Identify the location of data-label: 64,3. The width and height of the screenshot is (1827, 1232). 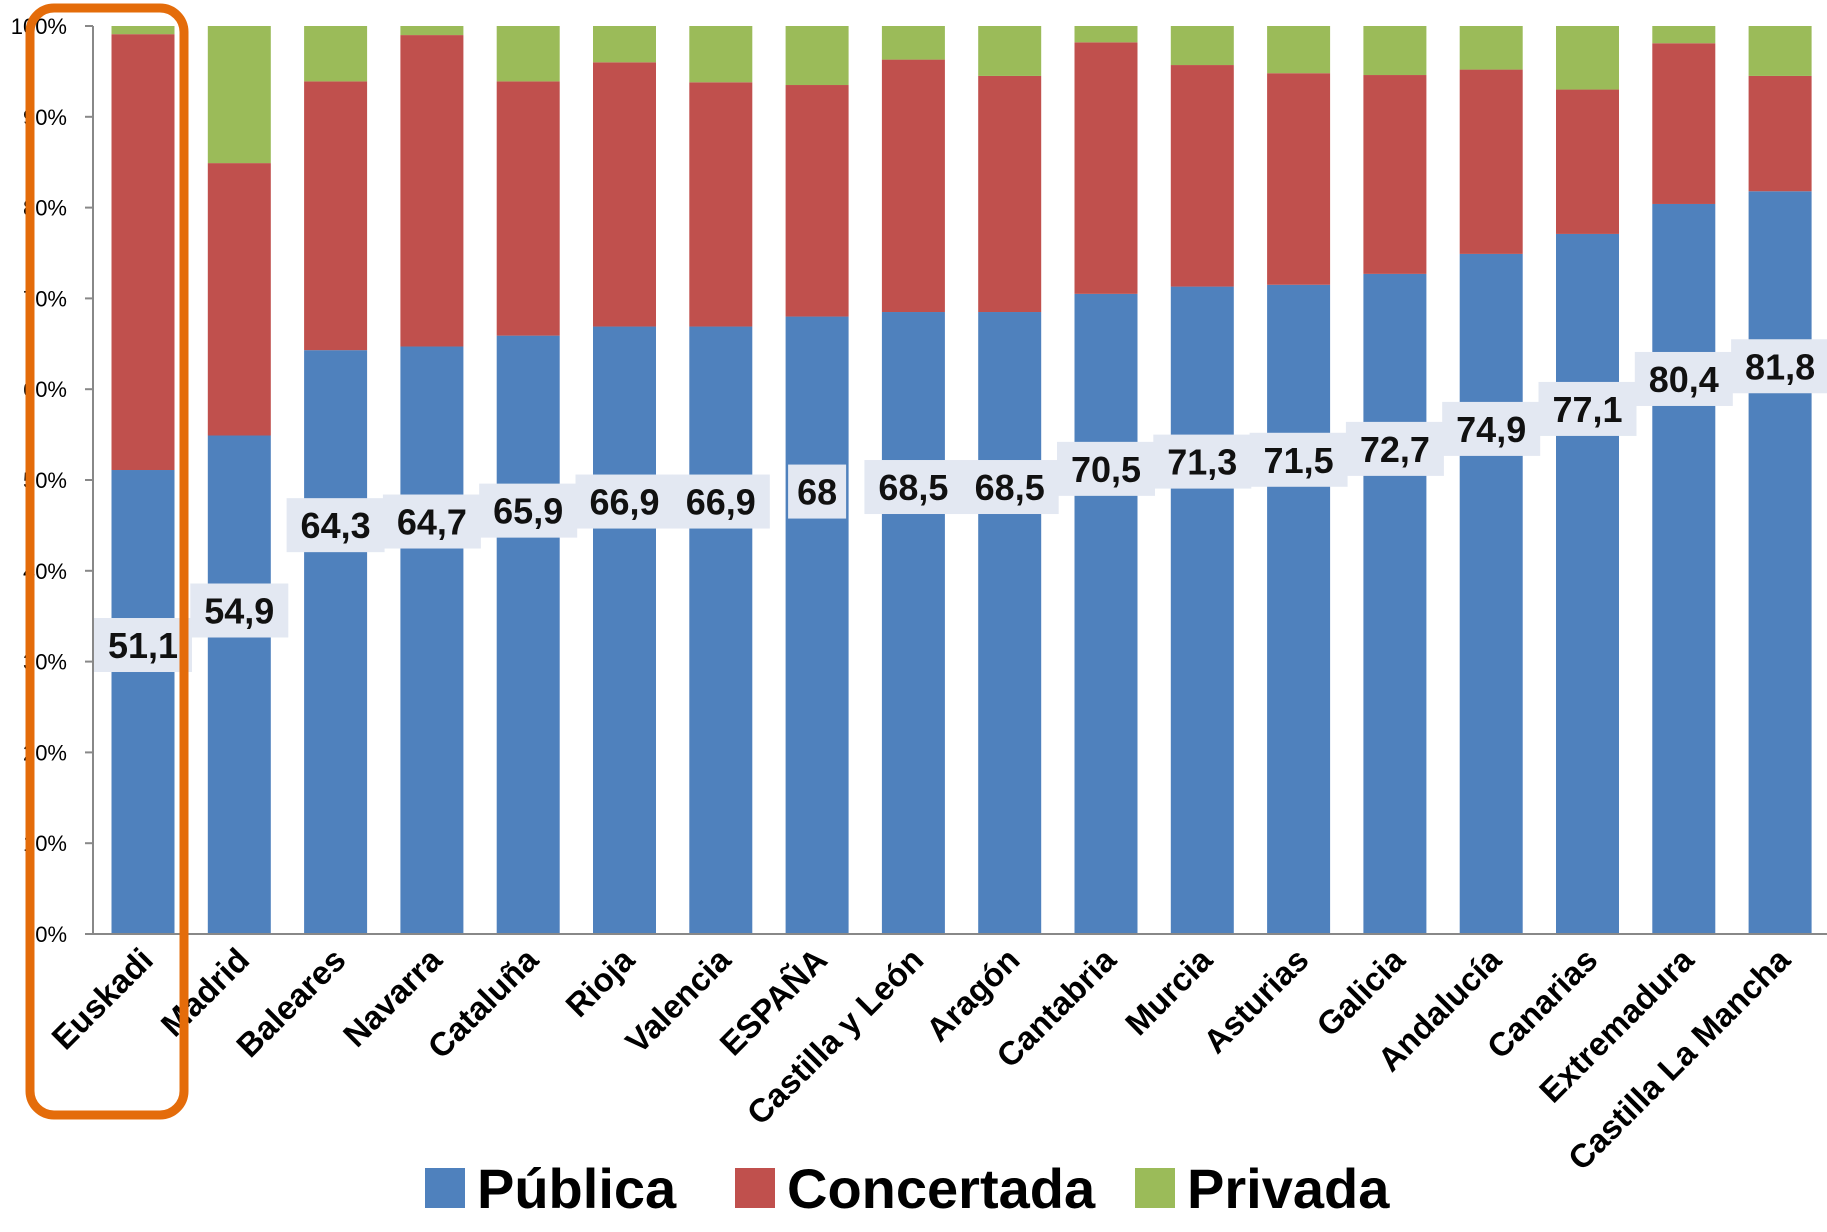
(336, 525).